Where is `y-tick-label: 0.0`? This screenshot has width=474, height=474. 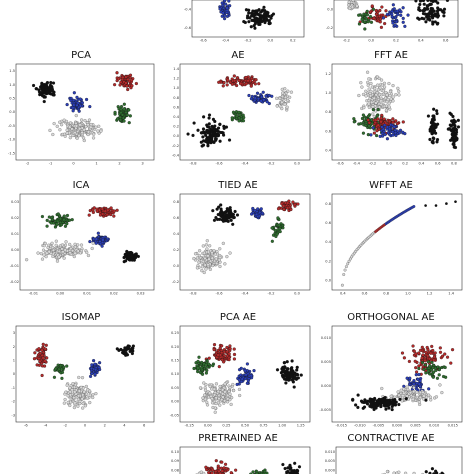 y-tick-label: 0.0 is located at coordinates (176, 266).